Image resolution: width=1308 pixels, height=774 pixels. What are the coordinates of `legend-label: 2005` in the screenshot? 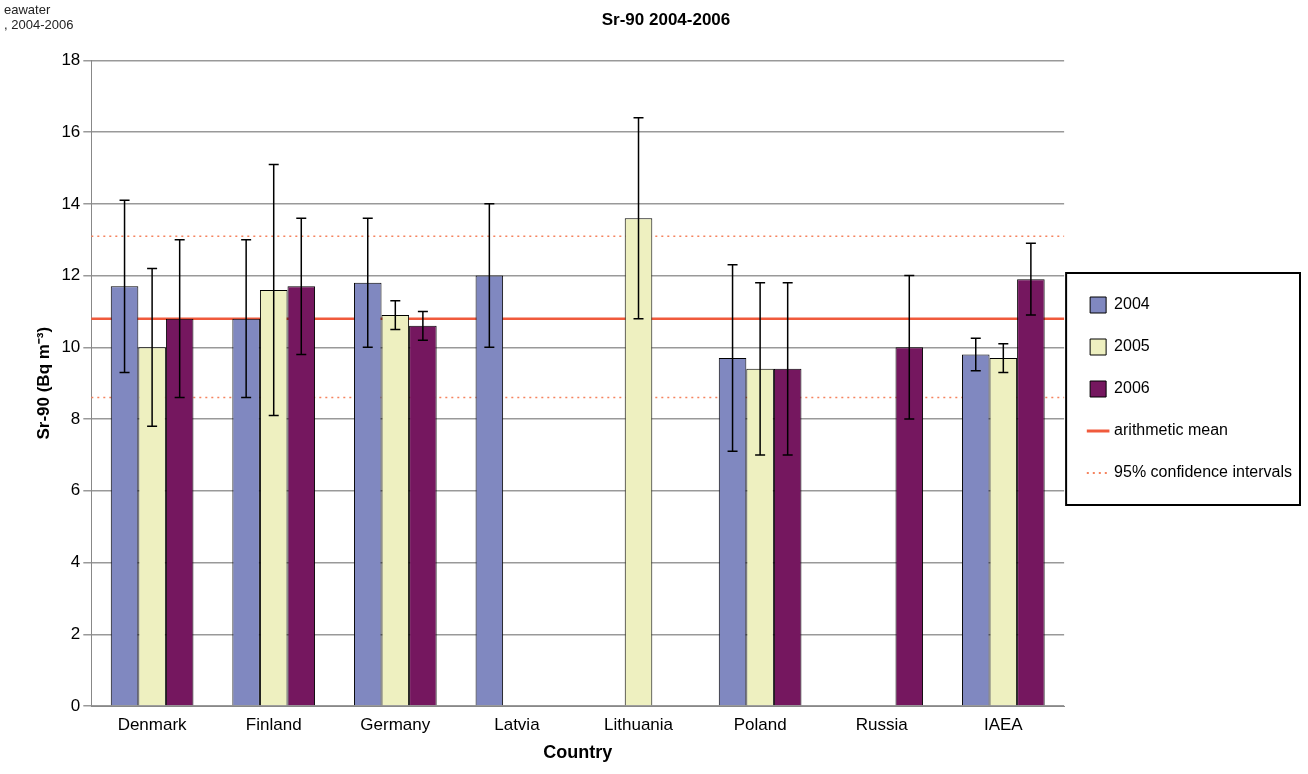 It's located at (1132, 346).